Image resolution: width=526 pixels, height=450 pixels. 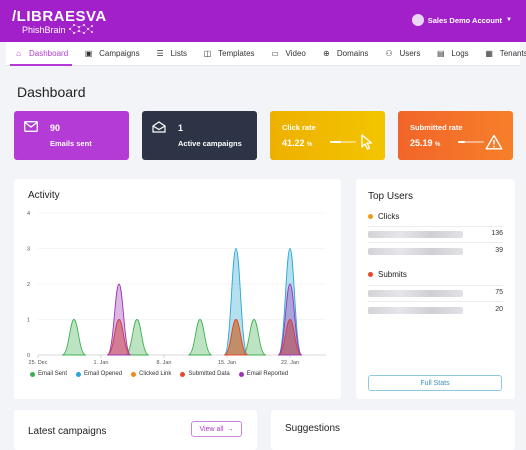 I want to click on nav-item-campaigns: ▣ Campaigns, so click(x=111, y=54).